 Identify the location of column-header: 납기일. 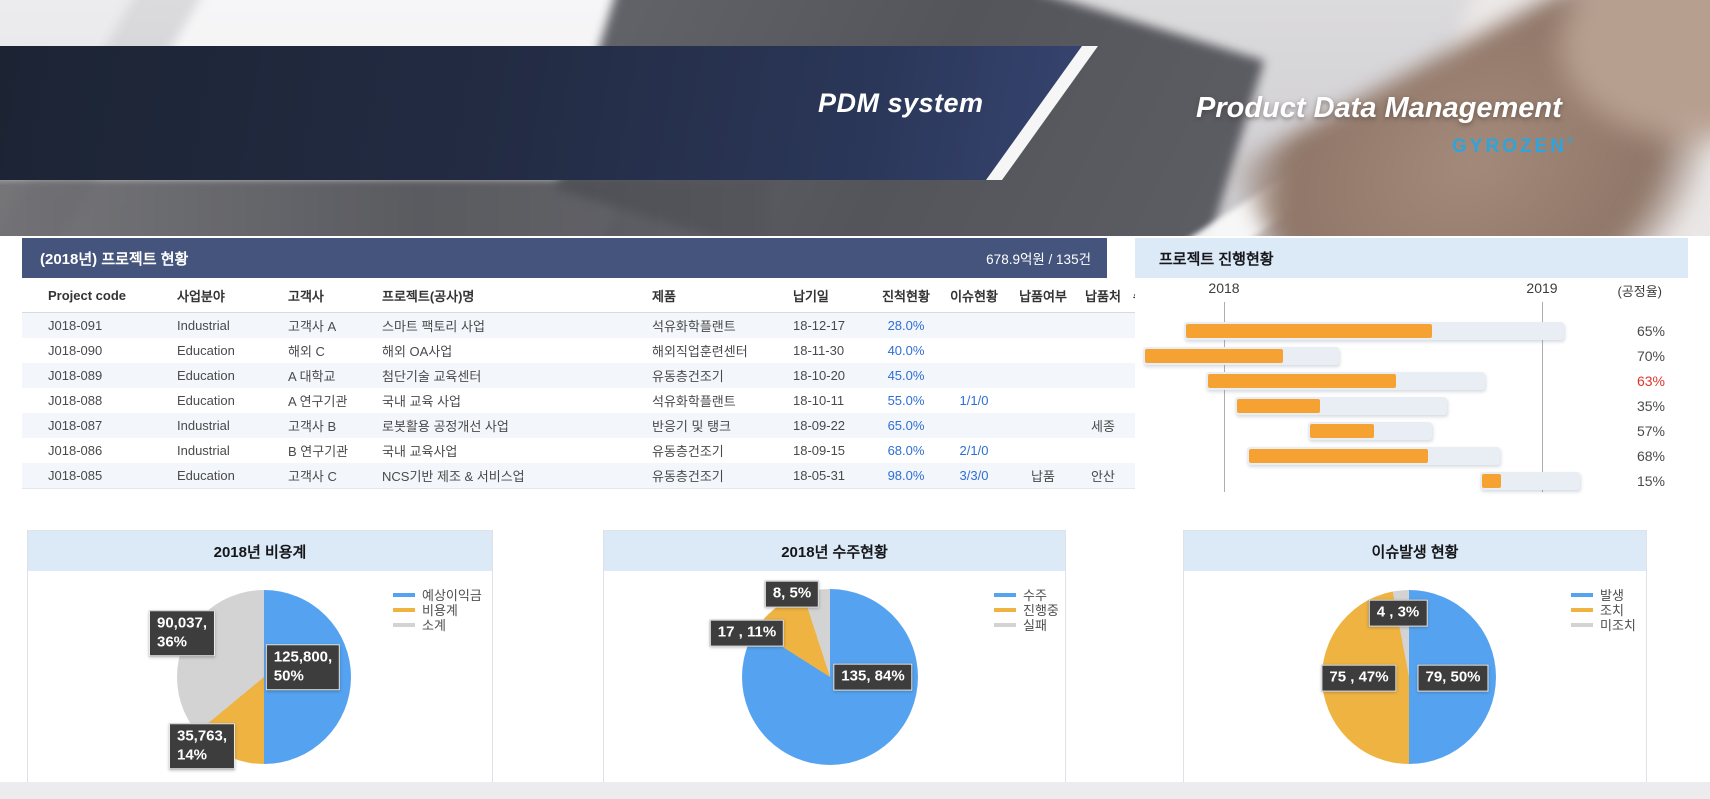
(824, 295).